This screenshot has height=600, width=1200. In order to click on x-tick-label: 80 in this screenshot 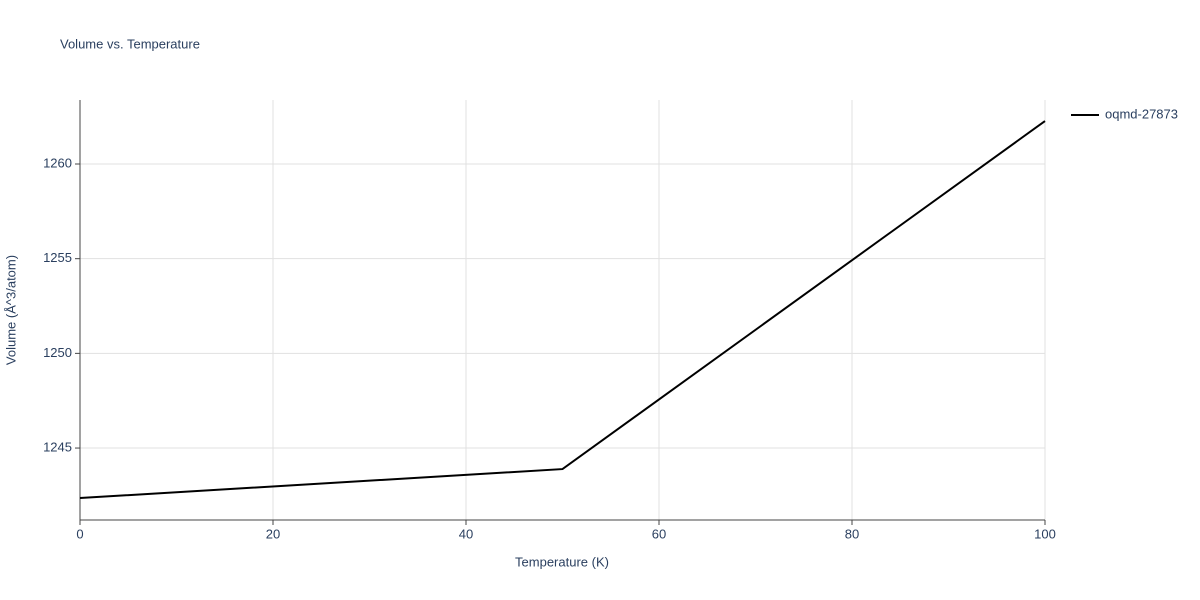, I will do `click(852, 533)`.